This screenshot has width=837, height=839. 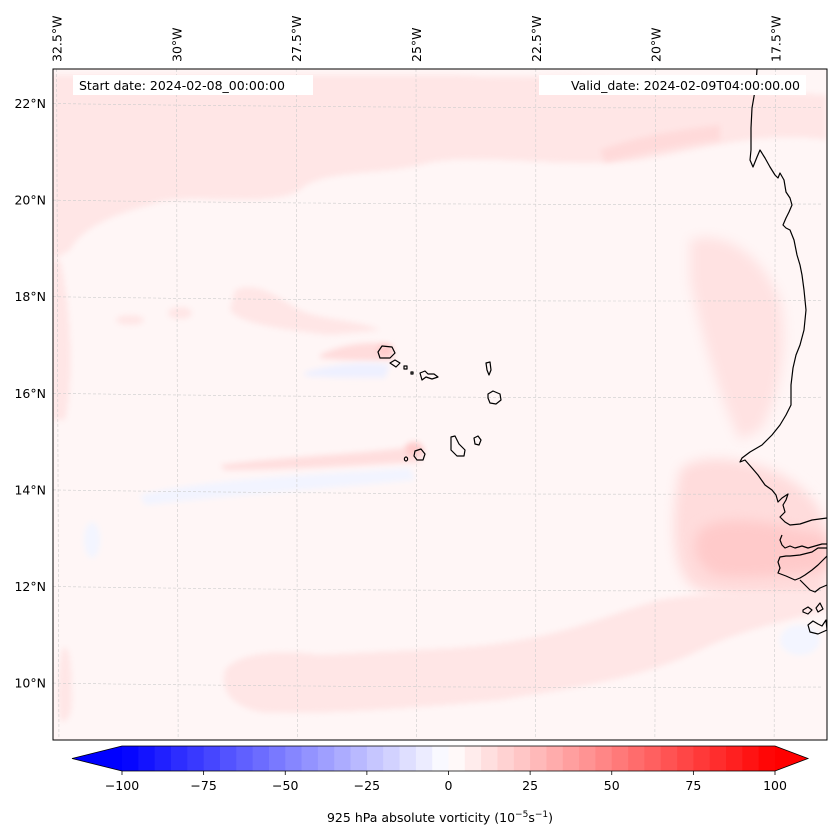 What do you see at coordinates (296, 39) in the screenshot?
I see `longitude-tick-label: 27.5°W` at bounding box center [296, 39].